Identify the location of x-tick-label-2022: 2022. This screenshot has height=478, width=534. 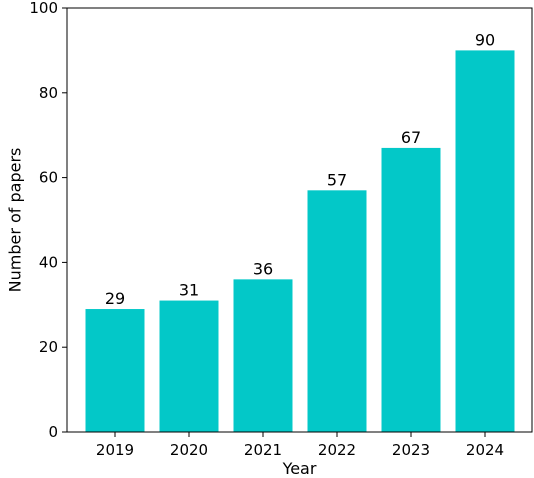
(337, 450).